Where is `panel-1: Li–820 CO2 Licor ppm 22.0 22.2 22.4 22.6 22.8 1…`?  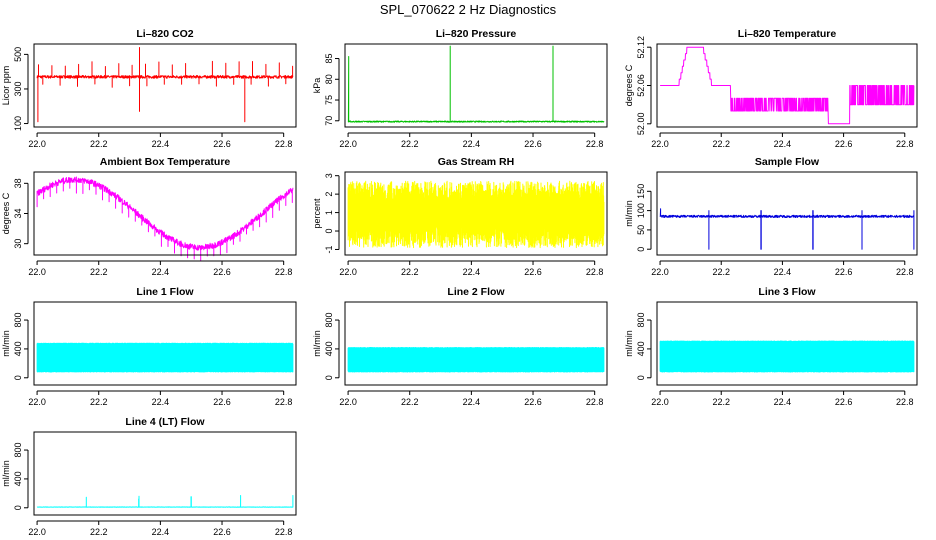 panel-1: Li–820 CO2 Licor ppm 22.0 22.2 22.4 22.6 22.8 1… is located at coordinates (149, 88).